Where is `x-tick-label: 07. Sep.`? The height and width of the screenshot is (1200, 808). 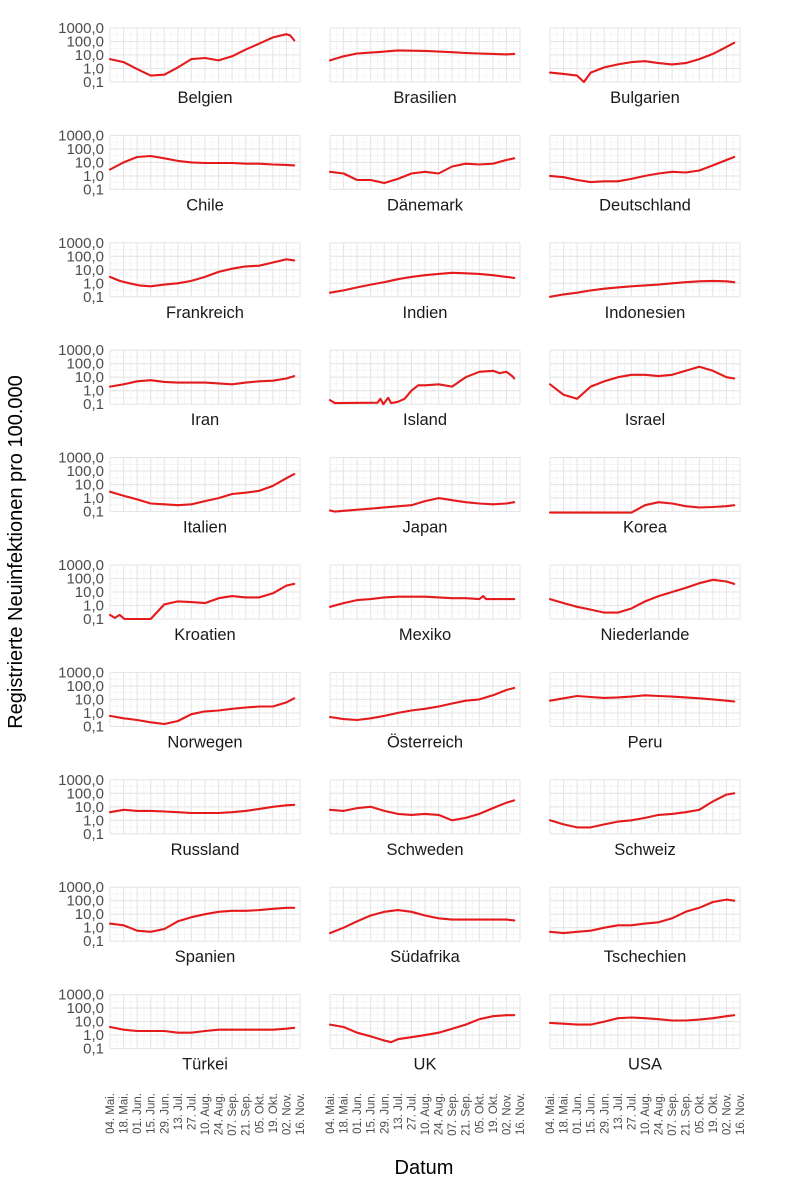 x-tick-label: 07. Sep. is located at coordinates (673, 1114).